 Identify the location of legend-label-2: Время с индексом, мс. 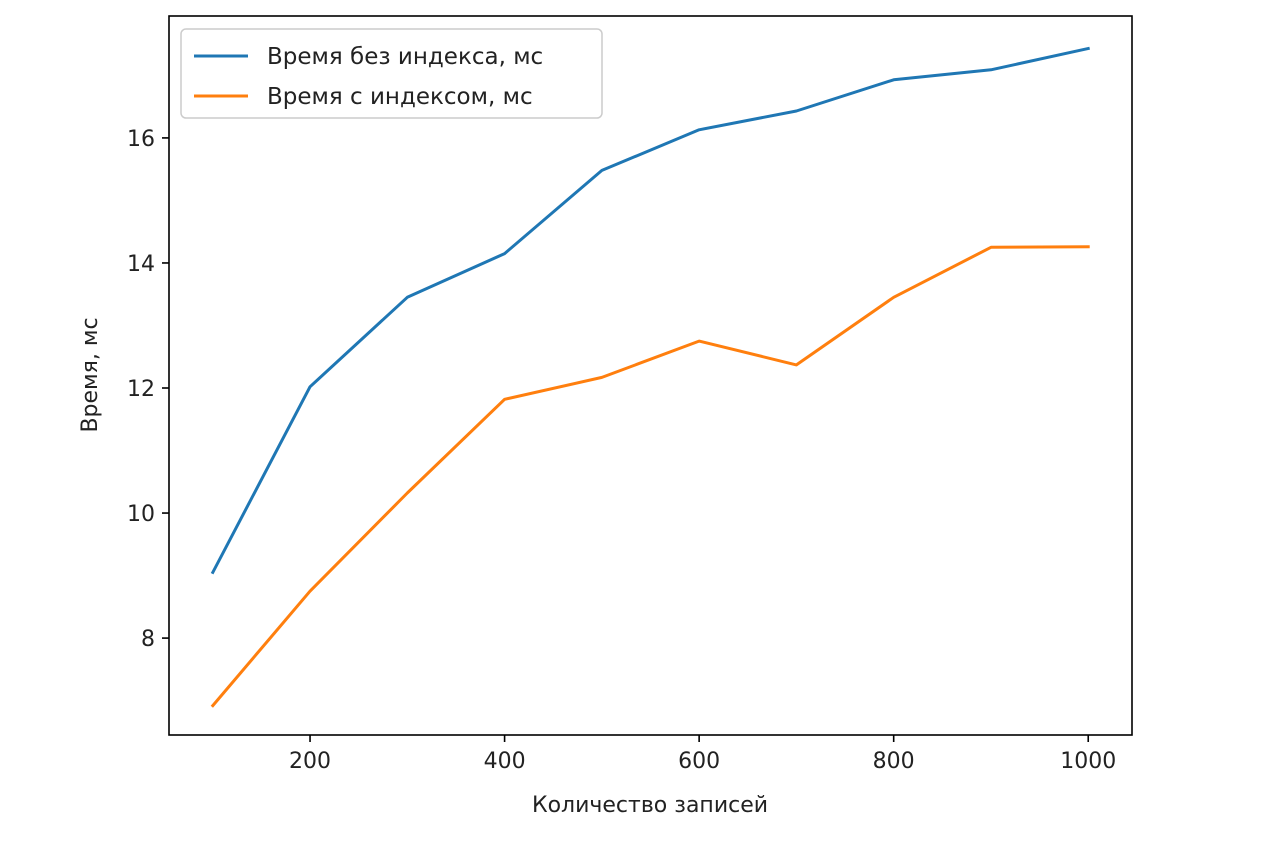
(400, 97).